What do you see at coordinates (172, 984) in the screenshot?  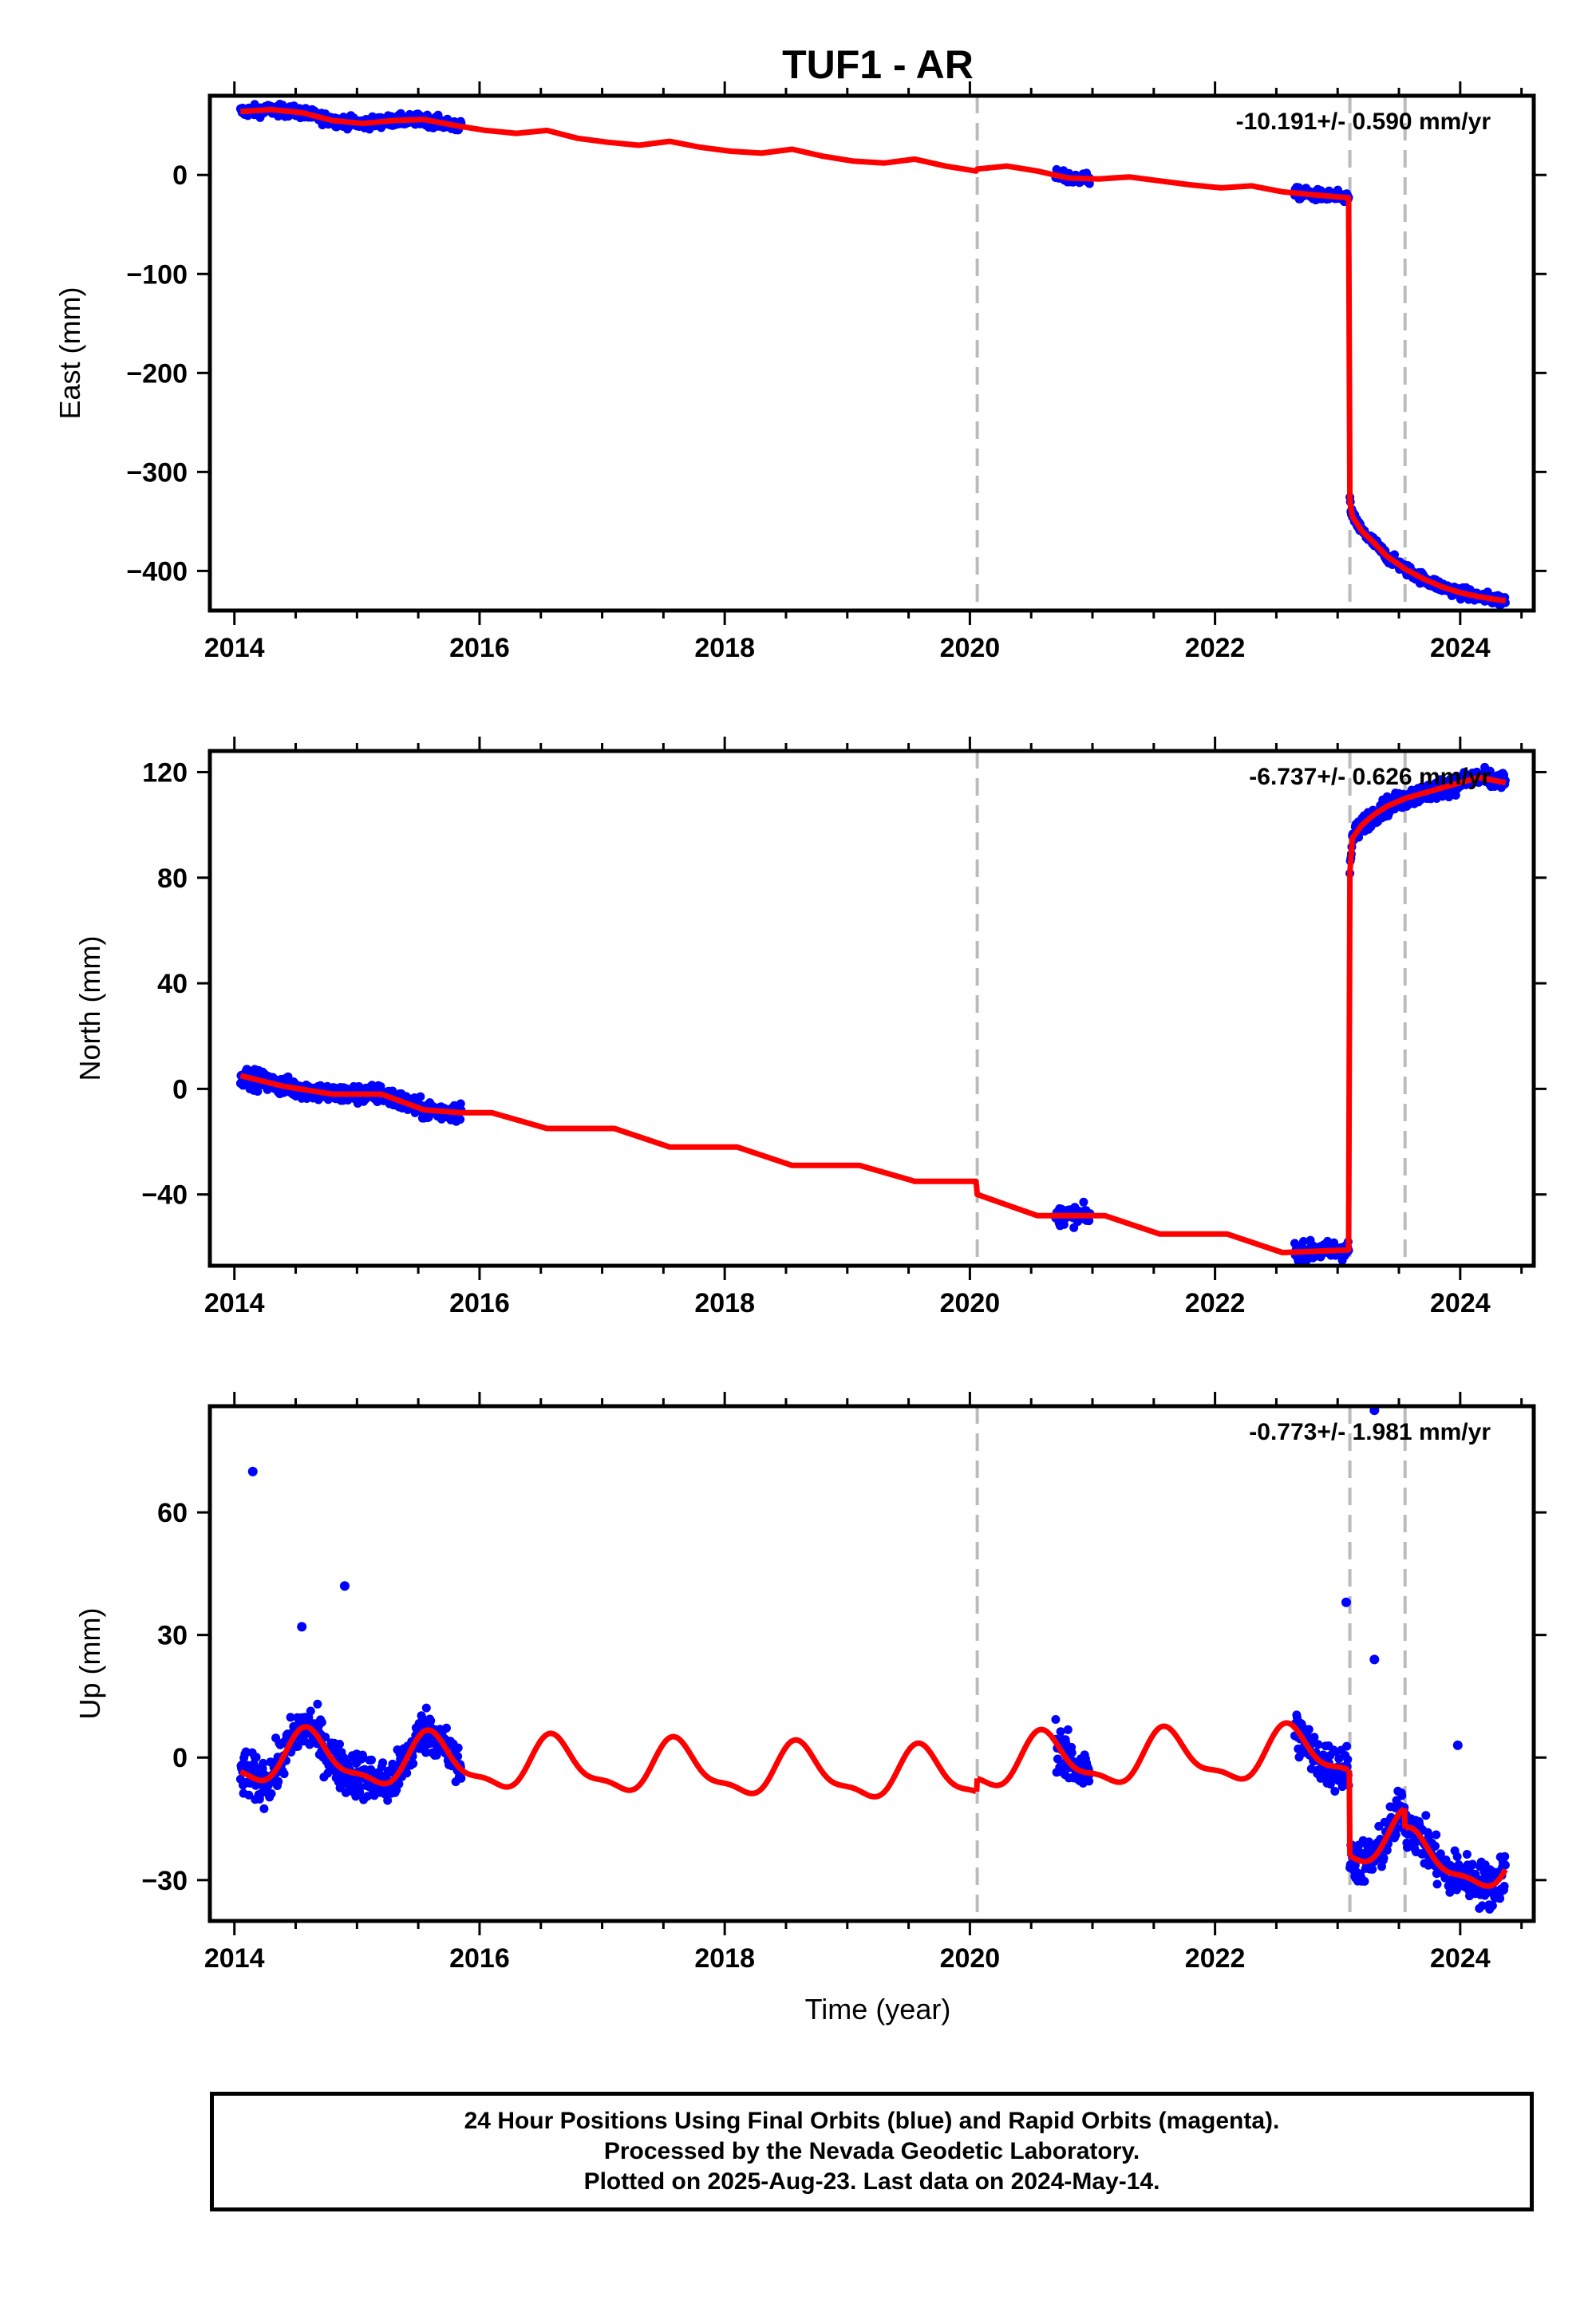 I see `y-tick-label: 40` at bounding box center [172, 984].